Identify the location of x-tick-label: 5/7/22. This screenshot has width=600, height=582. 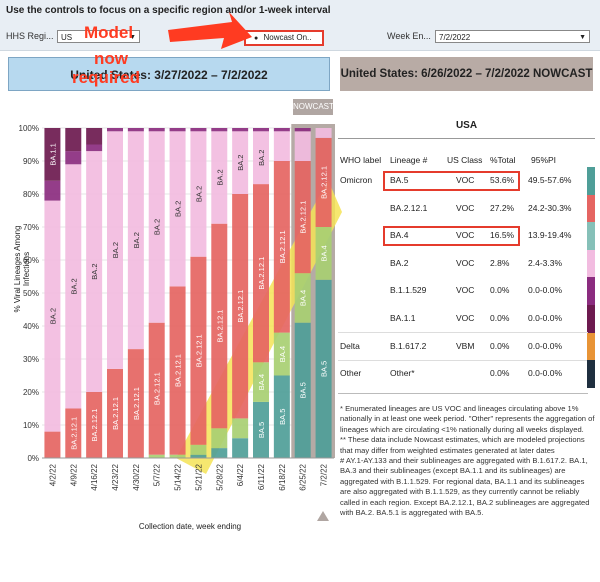
(157, 474).